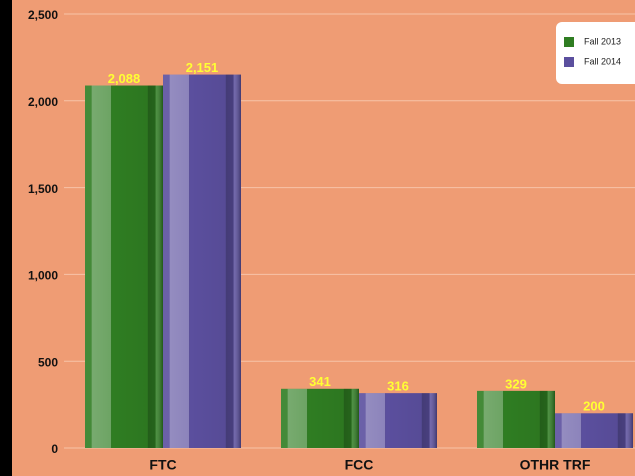 This screenshot has height=476, width=635. I want to click on x-tick-label: OTHR TRF, so click(555, 465).